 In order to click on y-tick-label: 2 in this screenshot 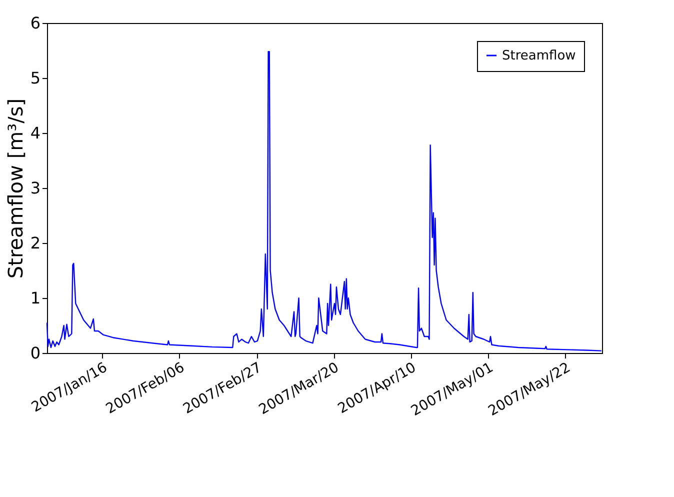, I will do `click(35, 243)`.